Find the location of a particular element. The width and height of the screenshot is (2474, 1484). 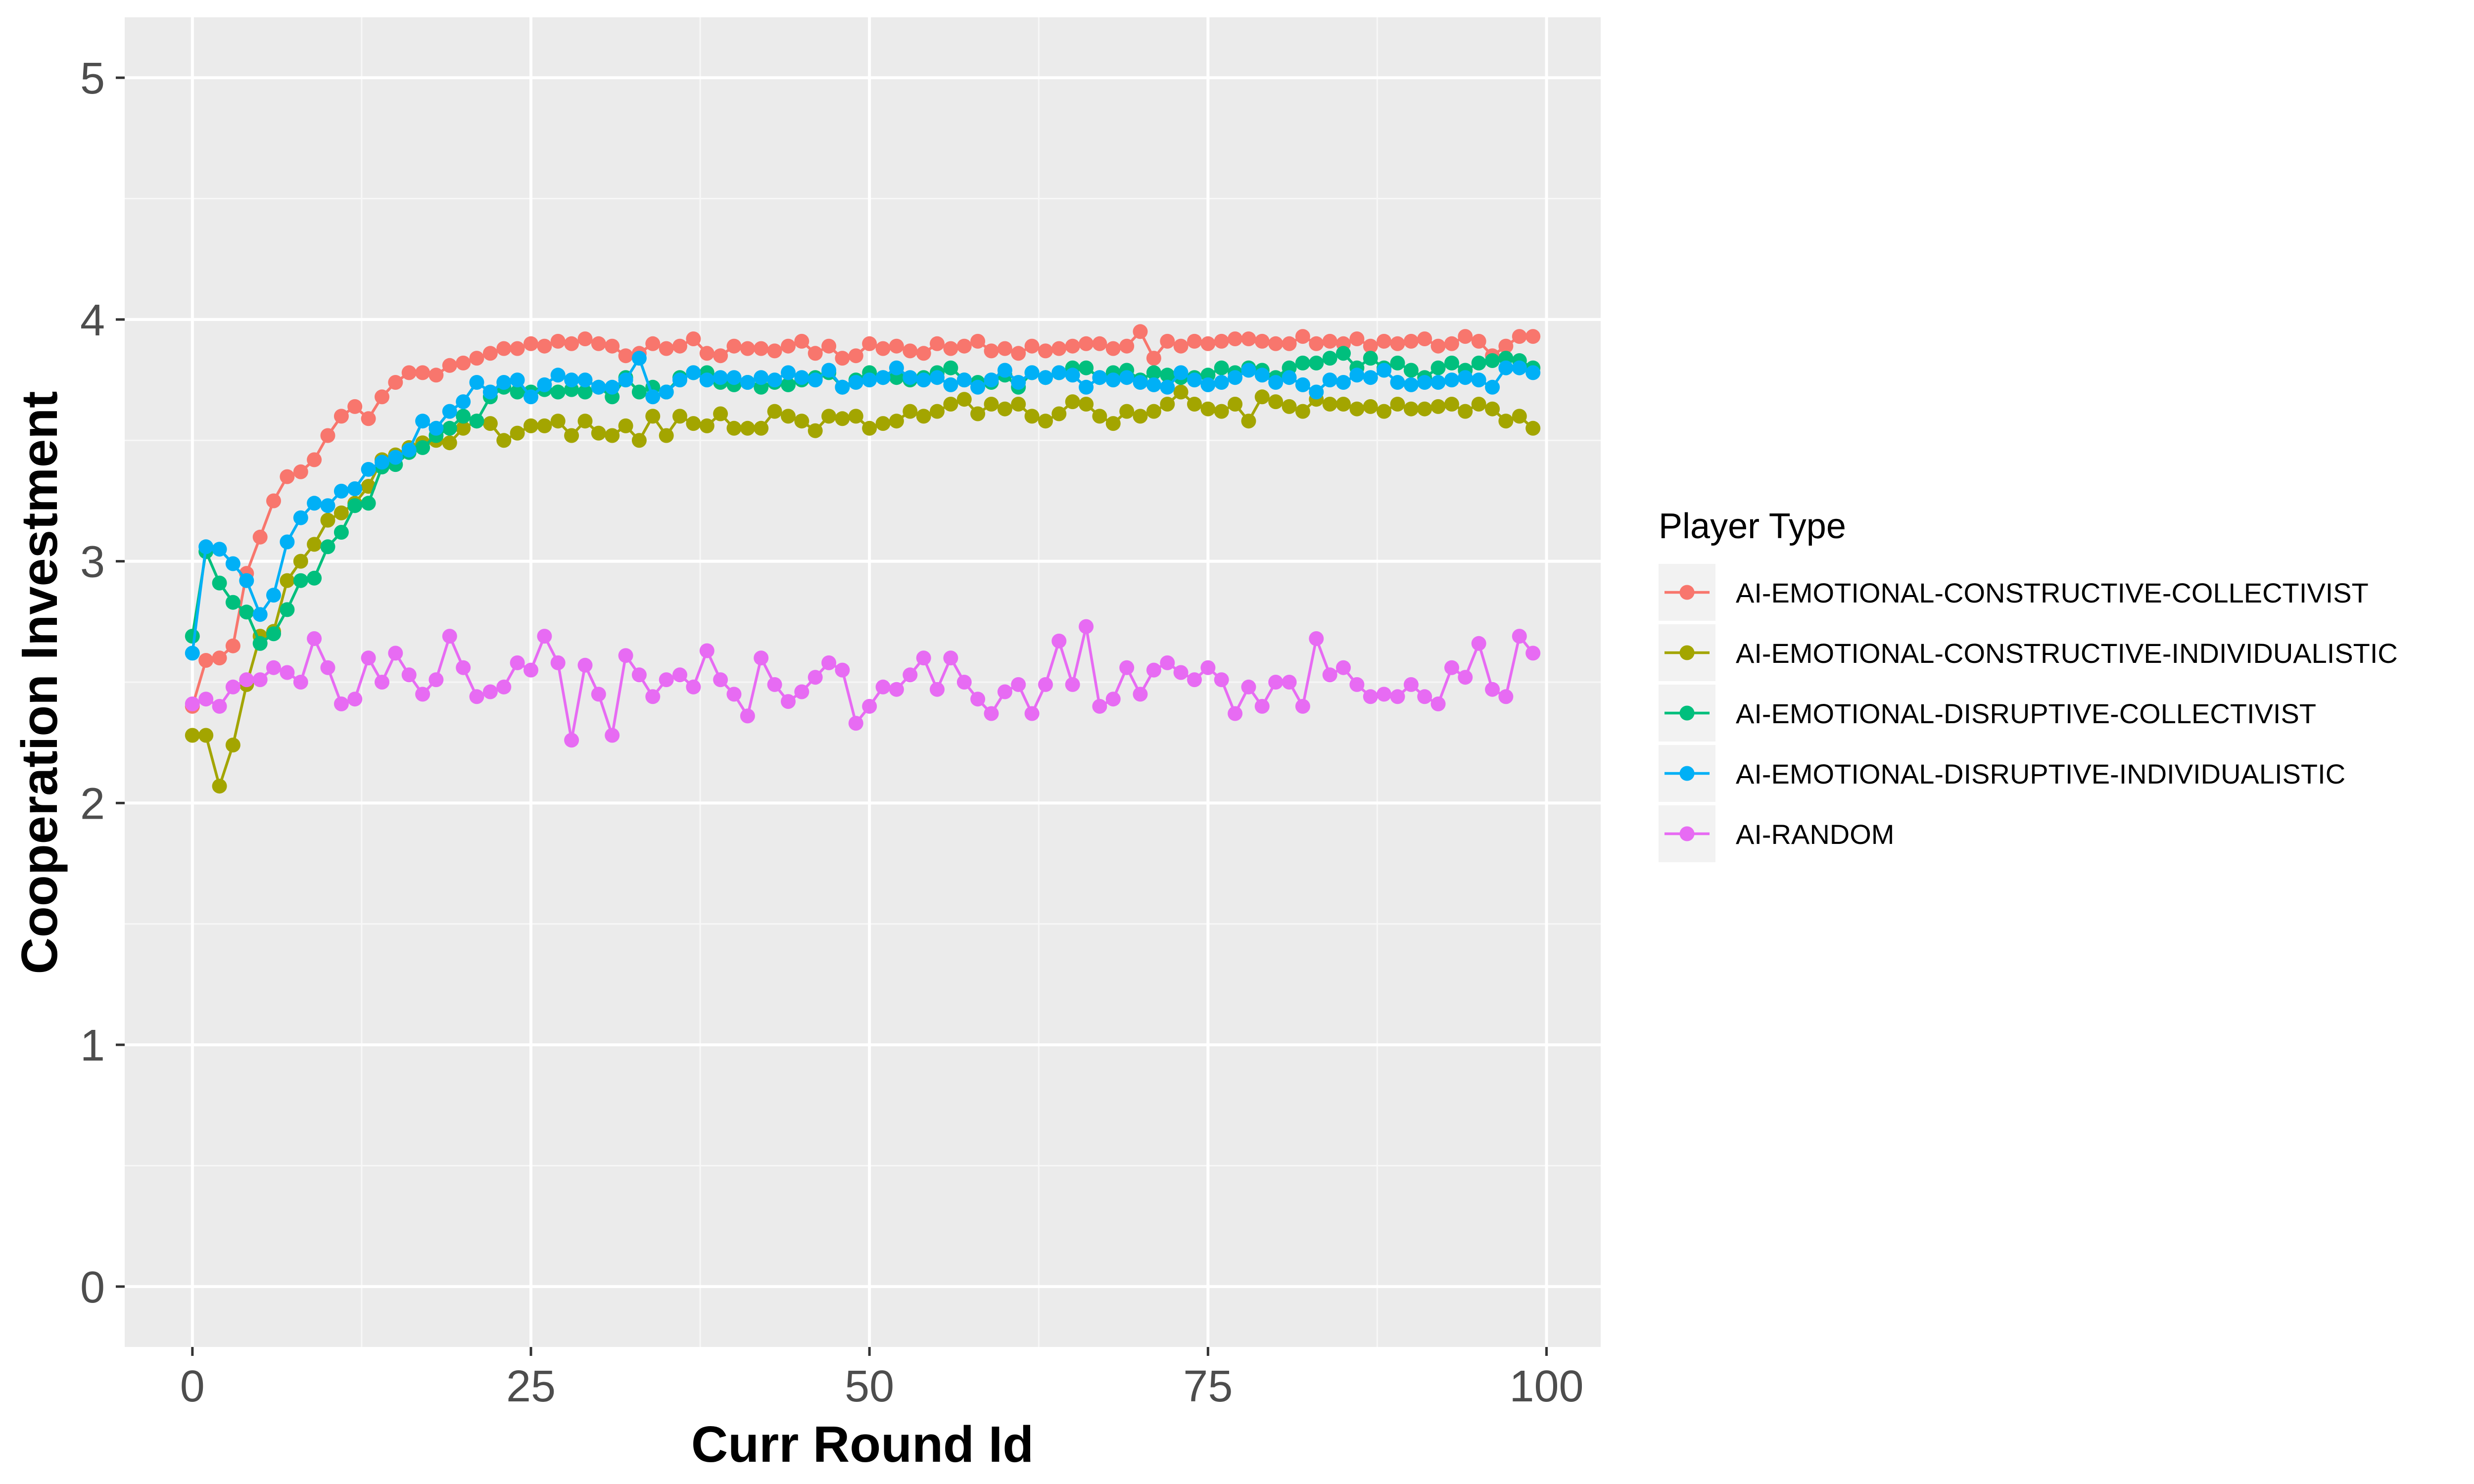

series-line is located at coordinates (863, 683).